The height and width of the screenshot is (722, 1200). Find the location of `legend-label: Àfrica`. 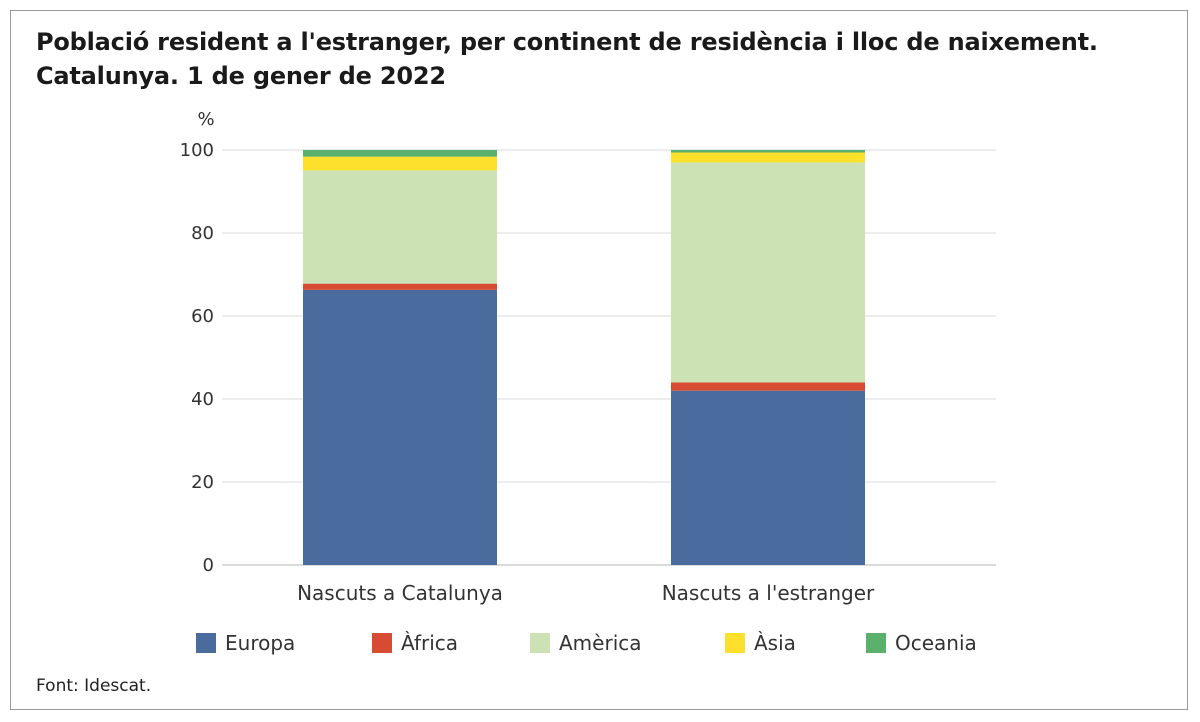

legend-label: Àfrica is located at coordinates (430, 643).